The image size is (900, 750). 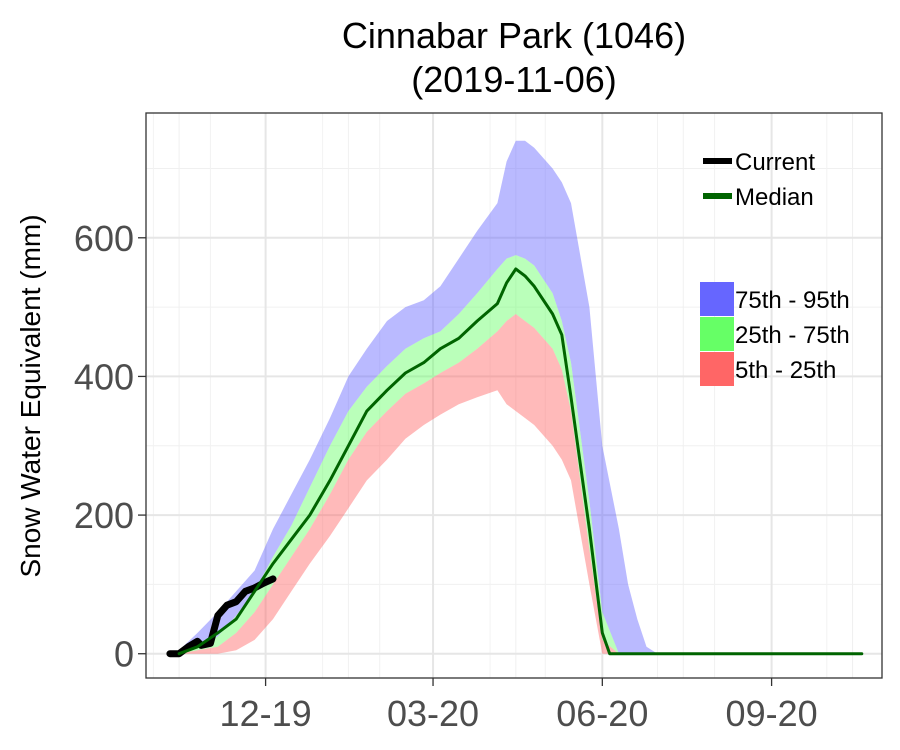 What do you see at coordinates (772, 713) in the screenshot?
I see `x-tick-label: 09-20` at bounding box center [772, 713].